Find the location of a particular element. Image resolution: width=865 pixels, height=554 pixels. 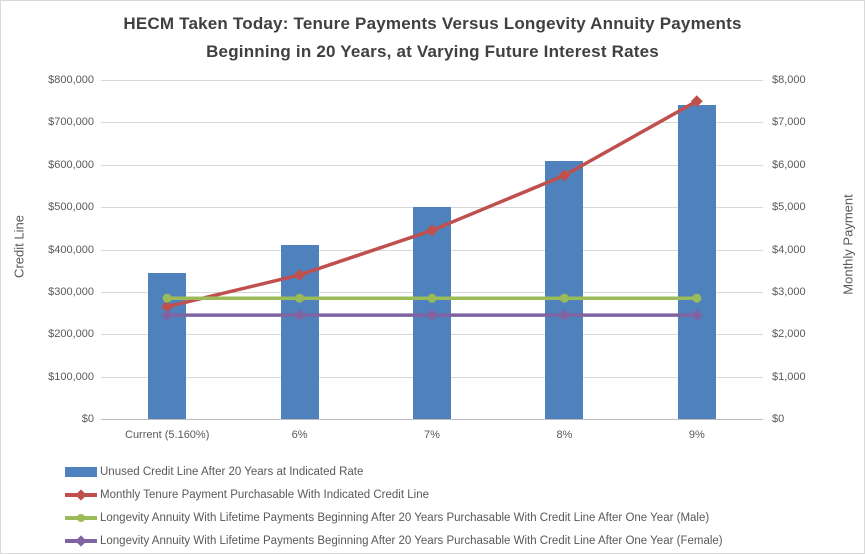

legend-marker-icon is located at coordinates (81, 518).